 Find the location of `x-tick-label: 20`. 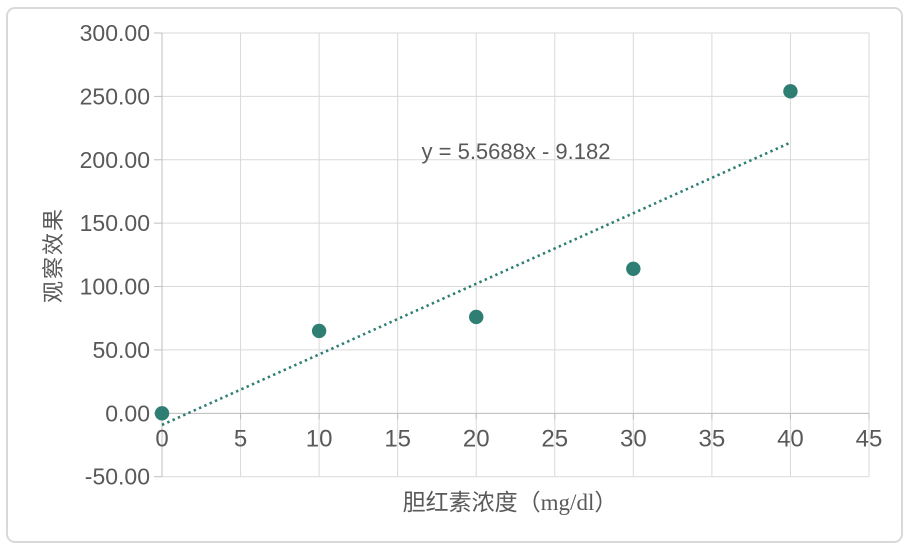

x-tick-label: 20 is located at coordinates (476, 438).